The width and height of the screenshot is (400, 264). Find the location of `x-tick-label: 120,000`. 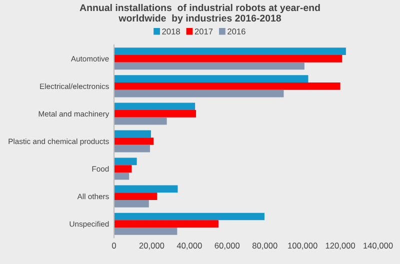

x-tick-label: 120,000 is located at coordinates (341, 246).